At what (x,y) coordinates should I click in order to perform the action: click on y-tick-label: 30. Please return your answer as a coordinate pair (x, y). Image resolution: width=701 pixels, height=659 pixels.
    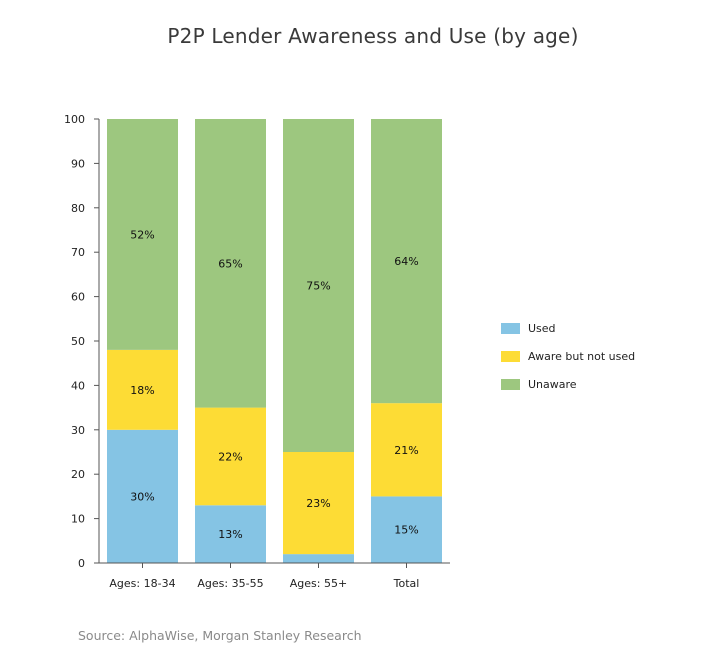
    Looking at the image, I should click on (78, 430).